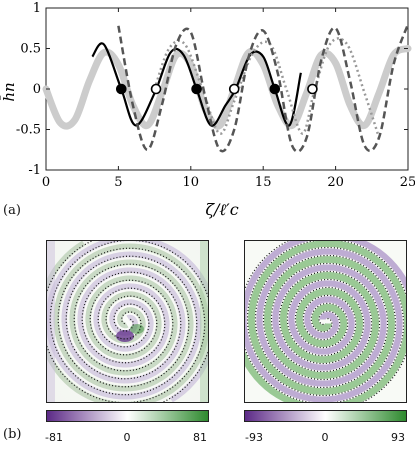 The image size is (415, 453). I want to click on series-line-solid-black, so click(196, 84).